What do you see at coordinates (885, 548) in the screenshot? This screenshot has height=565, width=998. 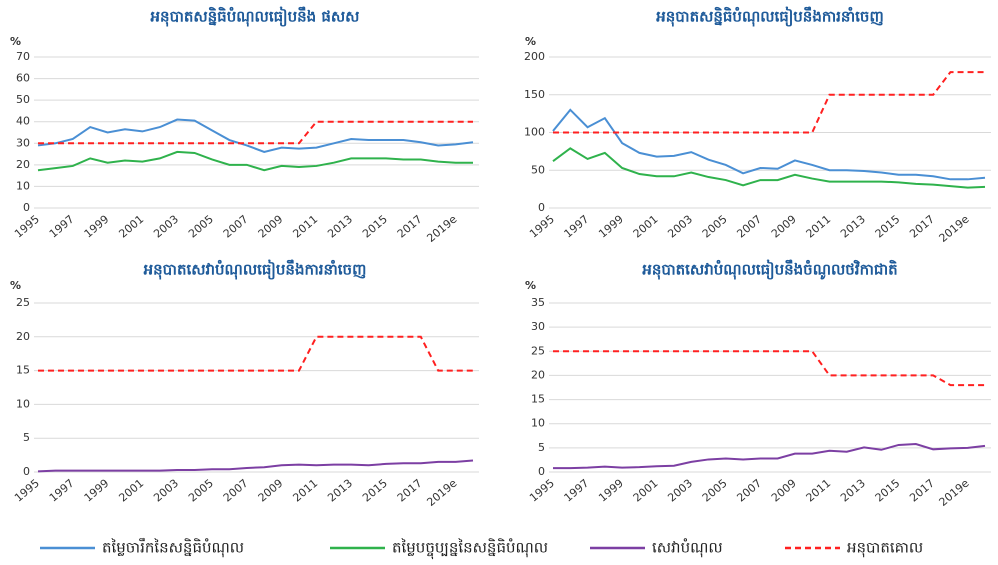 I see `legend-label: អនុបាតគោល` at bounding box center [885, 548].